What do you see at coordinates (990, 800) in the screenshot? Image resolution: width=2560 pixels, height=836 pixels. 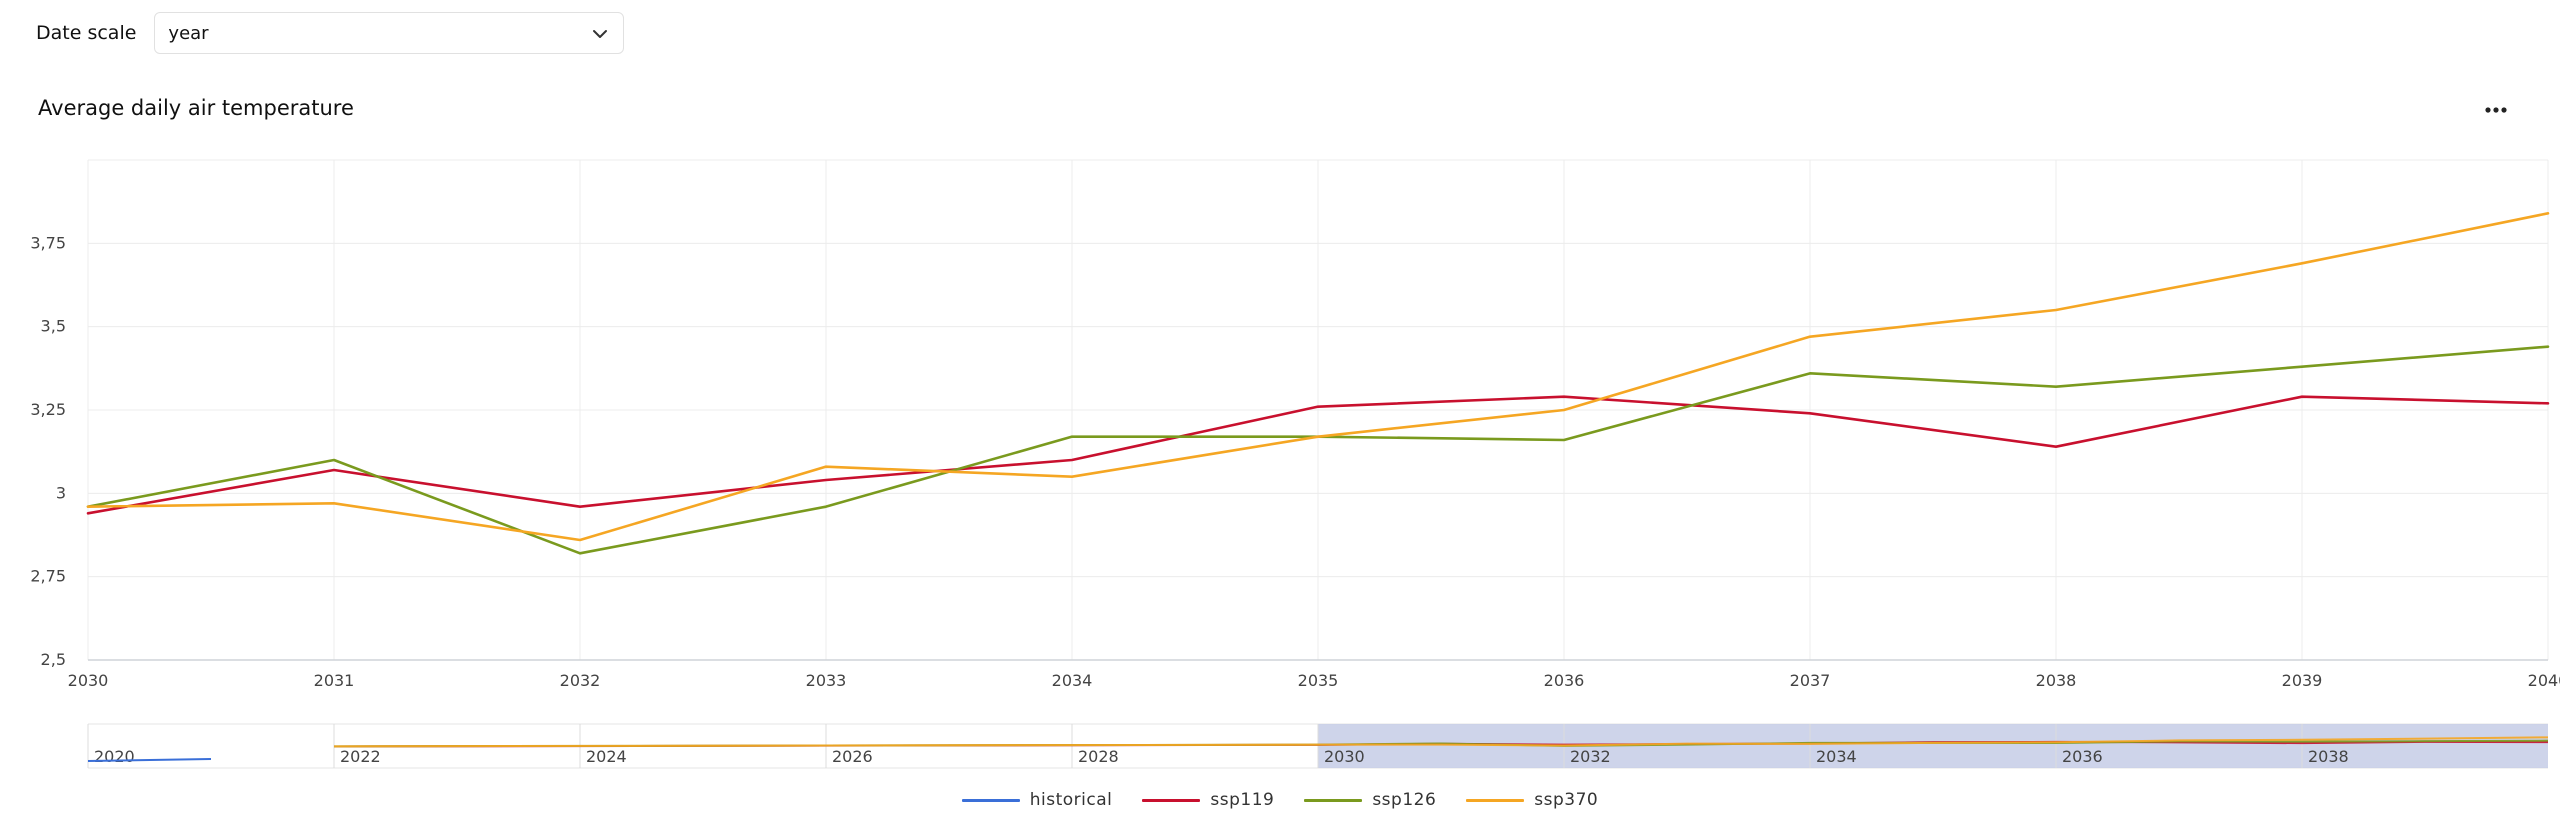 I see `legend-swatch-historical` at bounding box center [990, 800].